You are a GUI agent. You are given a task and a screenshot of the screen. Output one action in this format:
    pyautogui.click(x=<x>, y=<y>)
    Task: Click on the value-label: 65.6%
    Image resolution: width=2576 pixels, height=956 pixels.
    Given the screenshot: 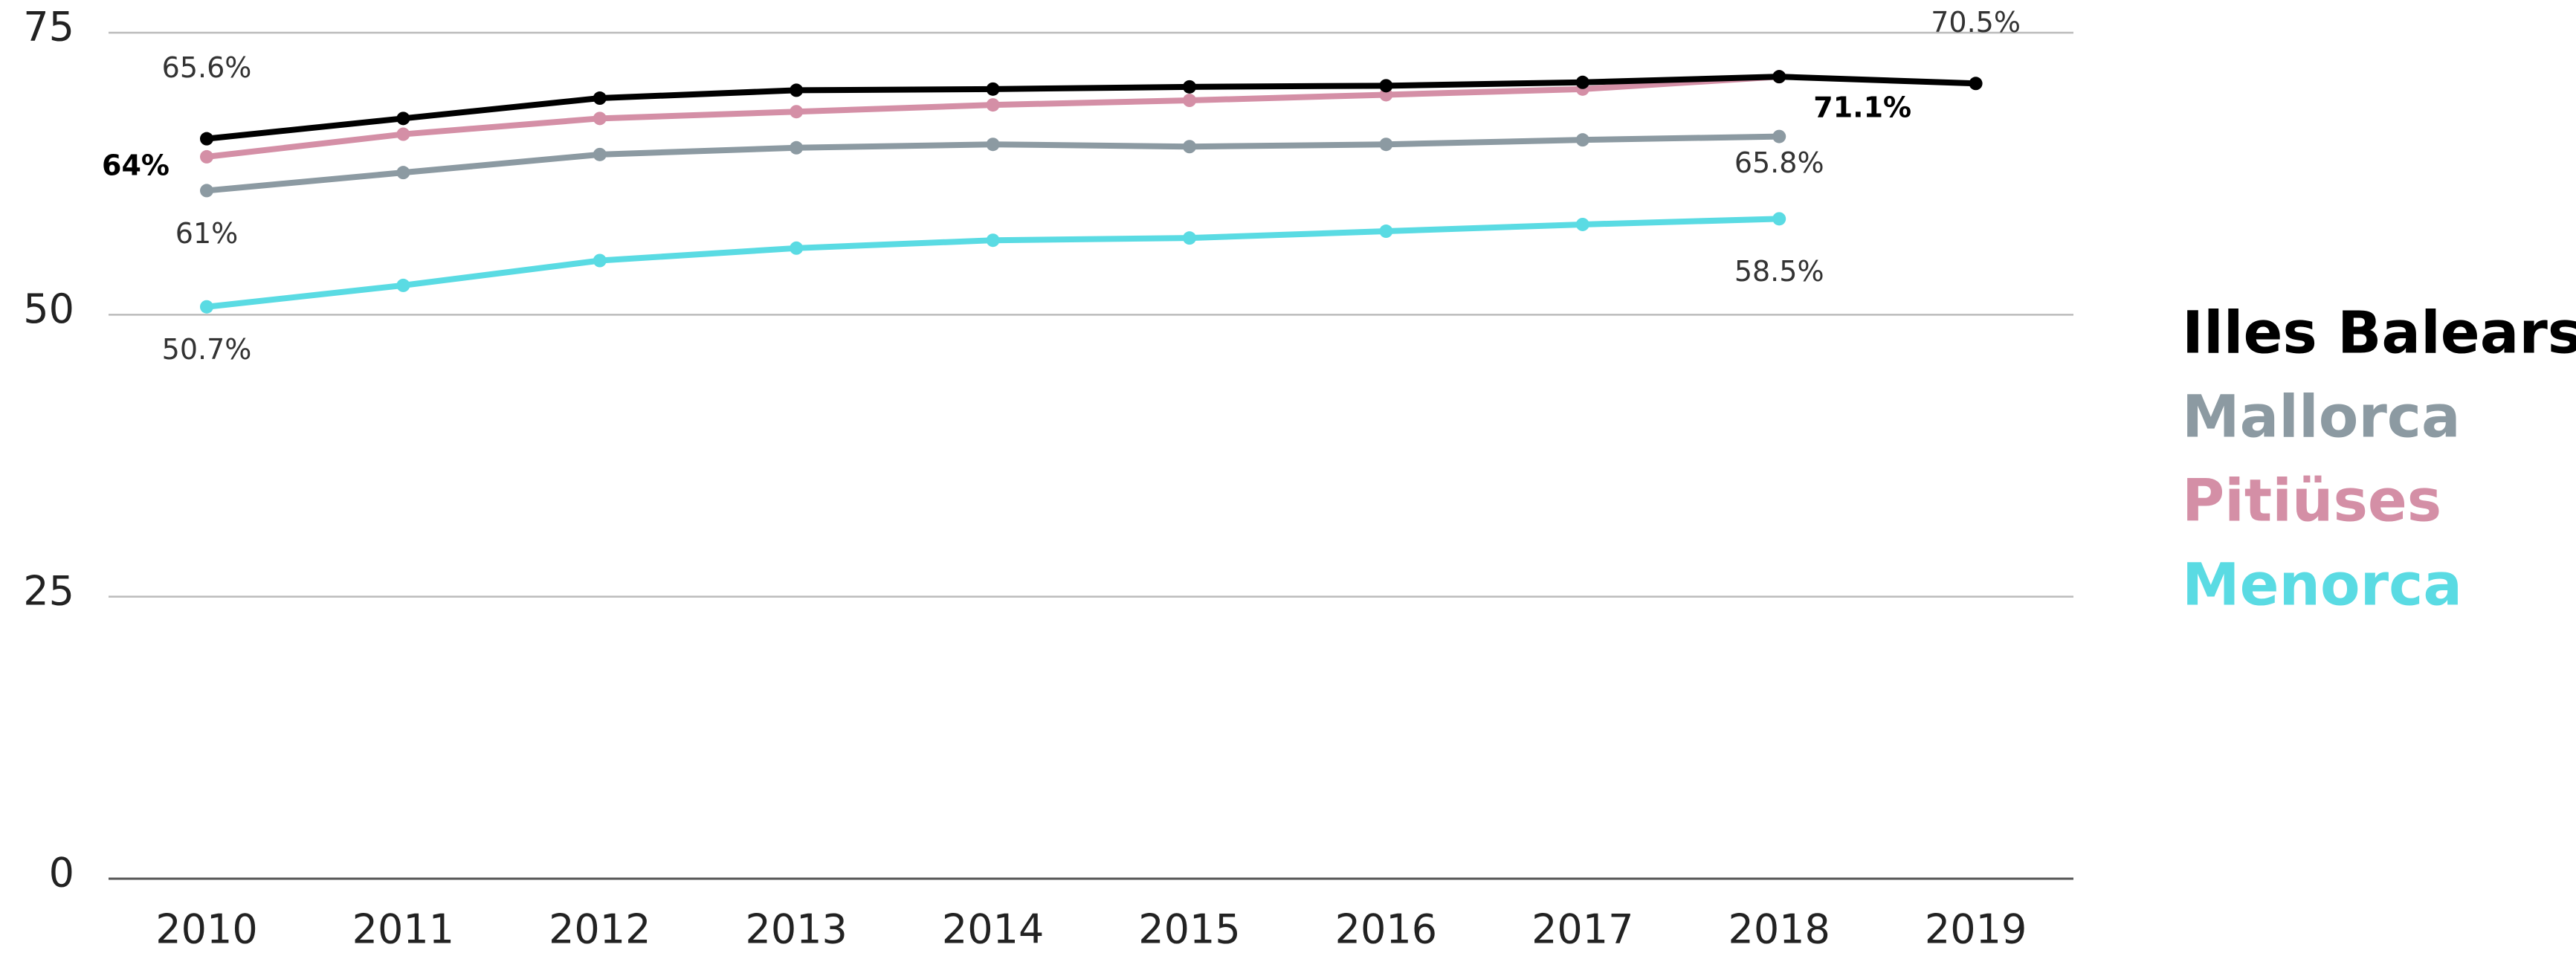 What is the action you would take?
    pyautogui.click(x=207, y=67)
    